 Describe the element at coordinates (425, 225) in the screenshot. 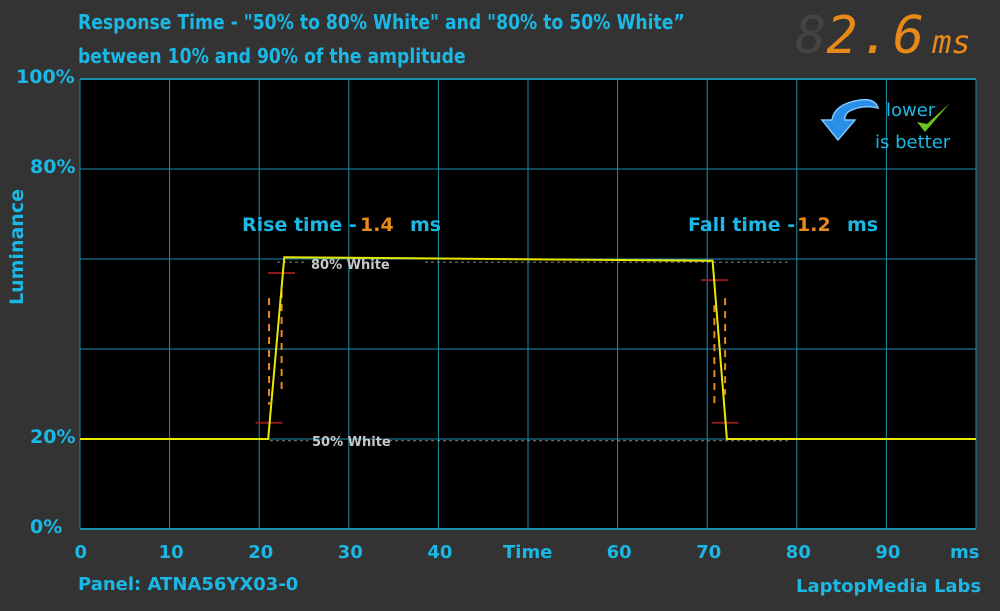

I see `rise-time-unit: ms` at that location.